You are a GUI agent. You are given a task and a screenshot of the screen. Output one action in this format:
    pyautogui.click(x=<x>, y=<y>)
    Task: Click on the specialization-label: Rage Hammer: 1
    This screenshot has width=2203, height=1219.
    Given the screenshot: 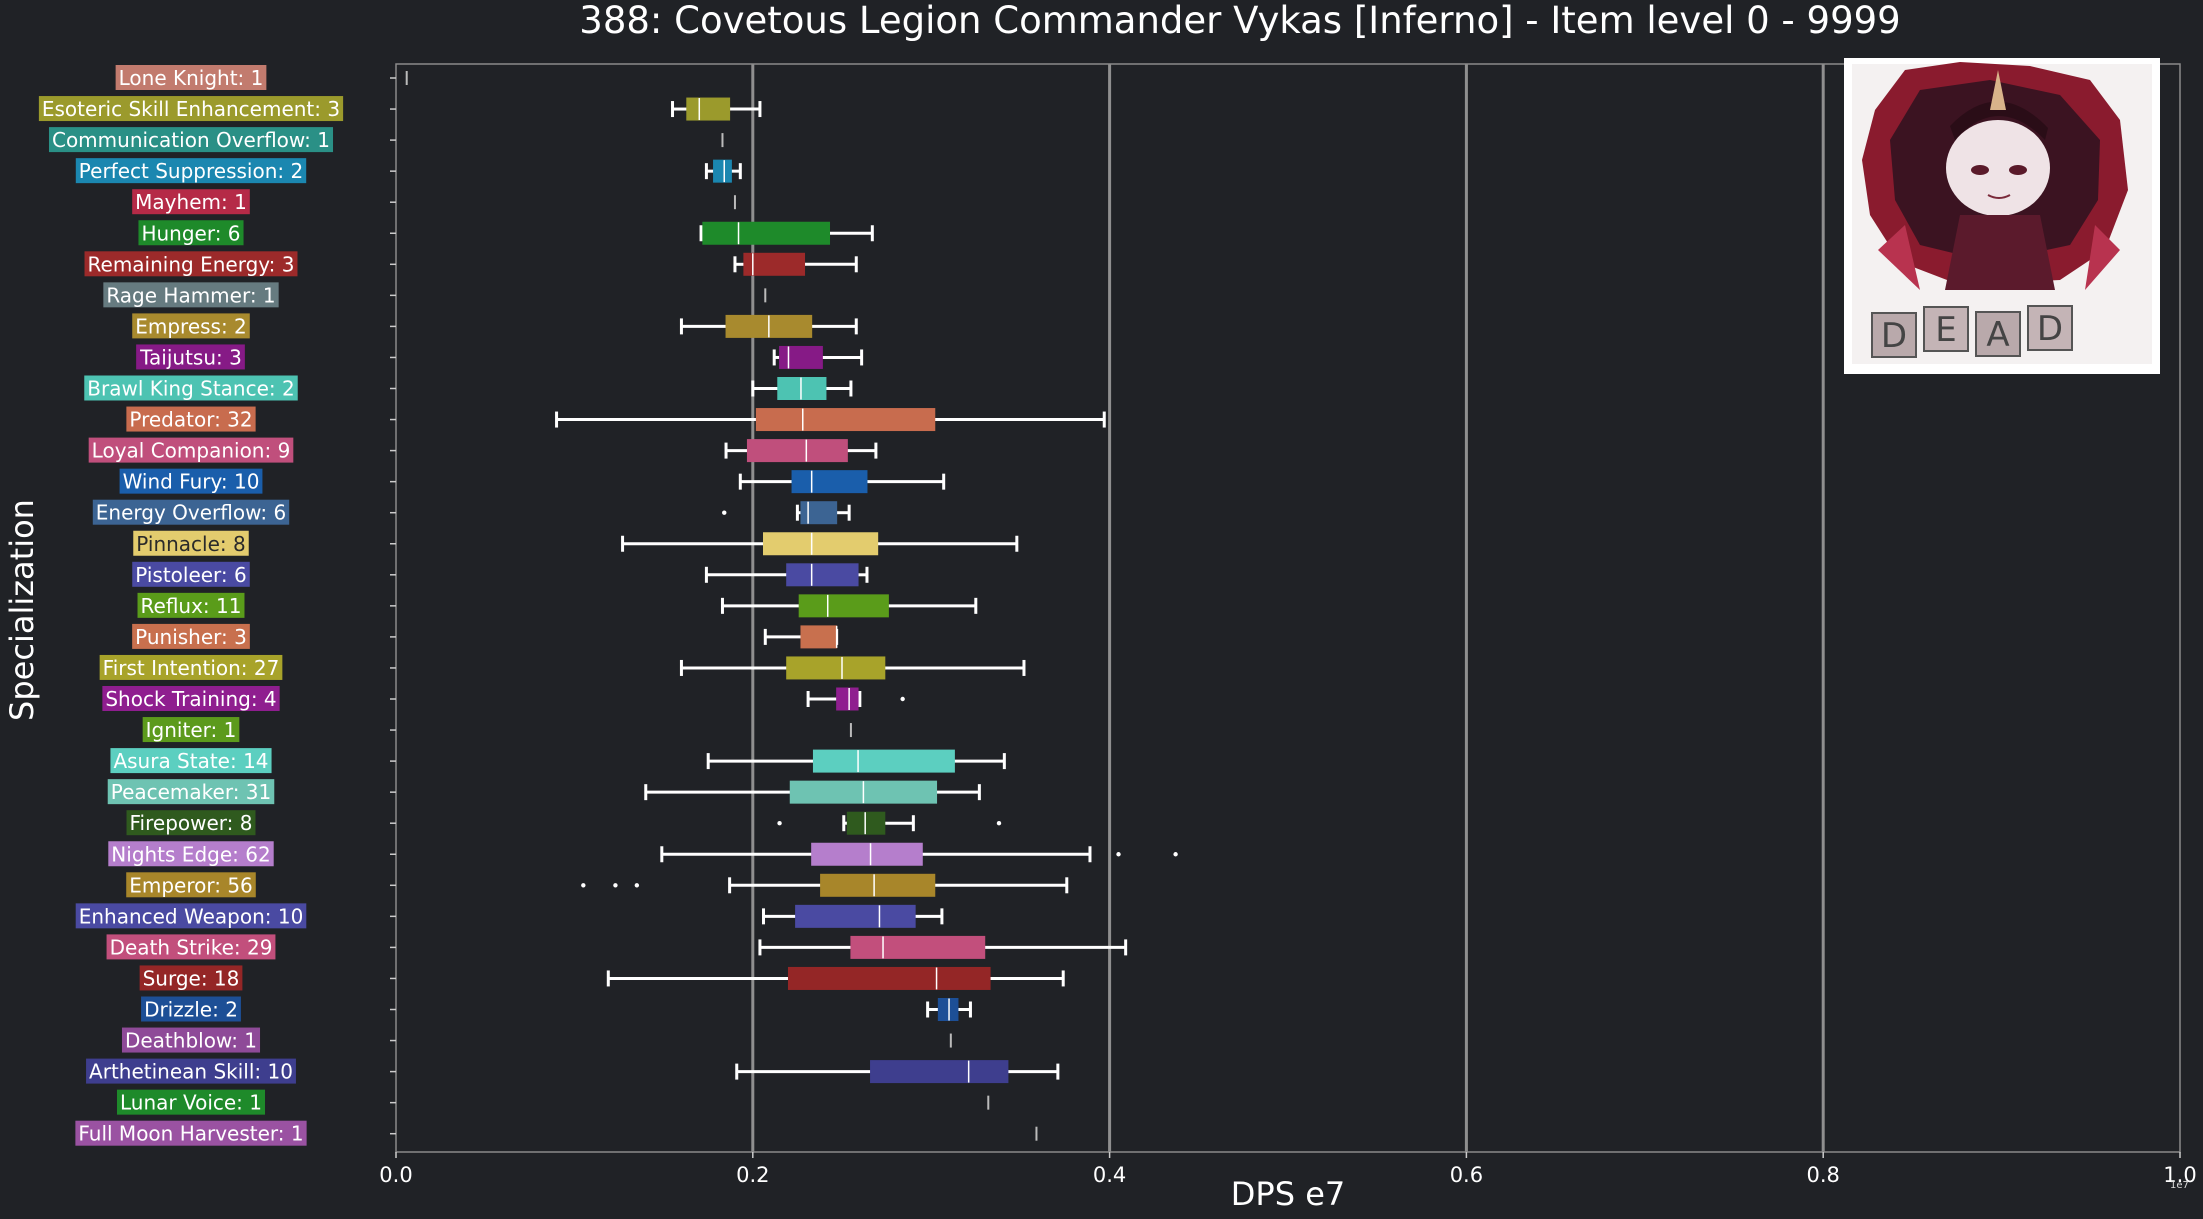 What is the action you would take?
    pyautogui.click(x=190, y=295)
    